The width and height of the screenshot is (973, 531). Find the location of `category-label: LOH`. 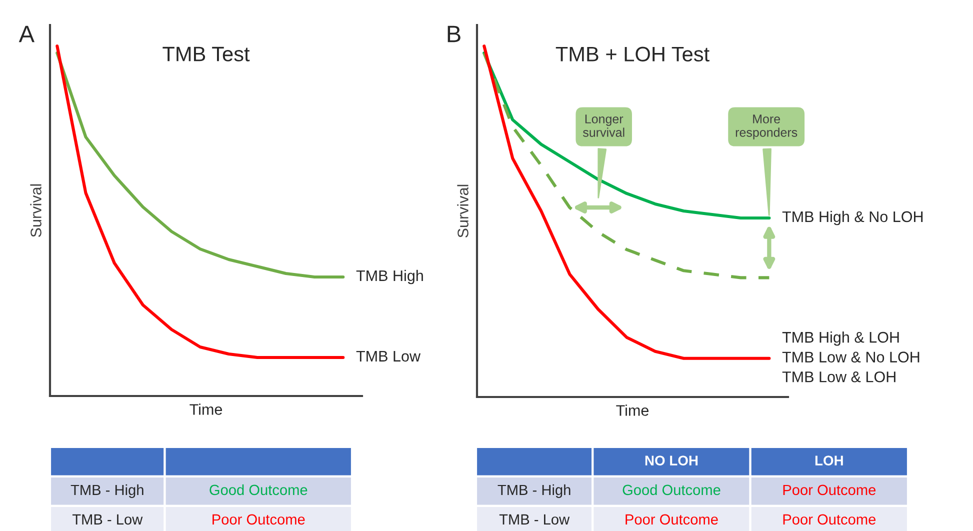

category-label: LOH is located at coordinates (829, 461).